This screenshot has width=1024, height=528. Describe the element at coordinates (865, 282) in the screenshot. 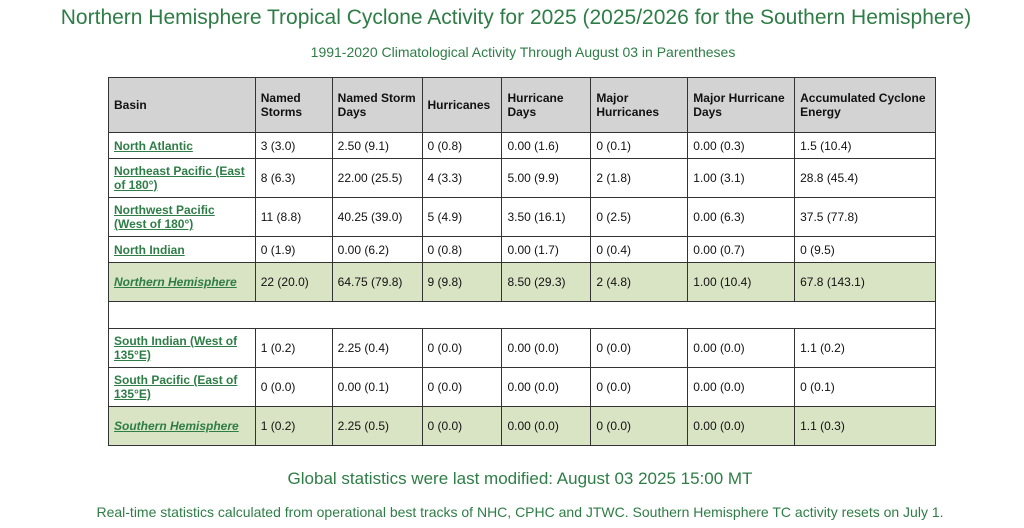

I see `table-cell: 67.8 (143.1)` at that location.